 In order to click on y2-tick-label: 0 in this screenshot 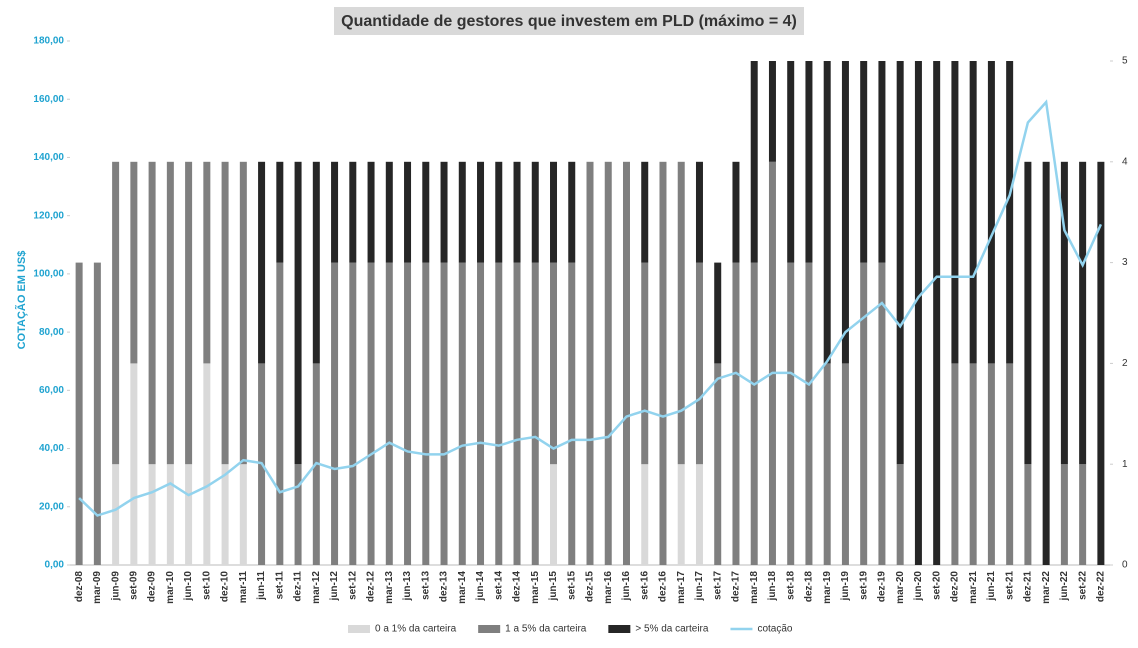, I will do `click(1125, 565)`.